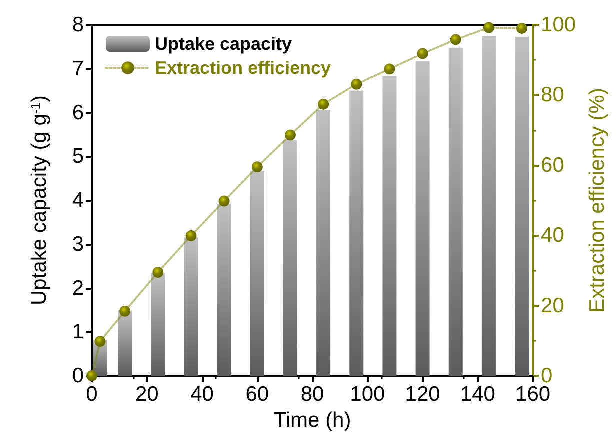 This screenshot has height=446, width=616. What do you see at coordinates (558, 25) in the screenshot?
I see `y2-tick-label: 100` at bounding box center [558, 25].